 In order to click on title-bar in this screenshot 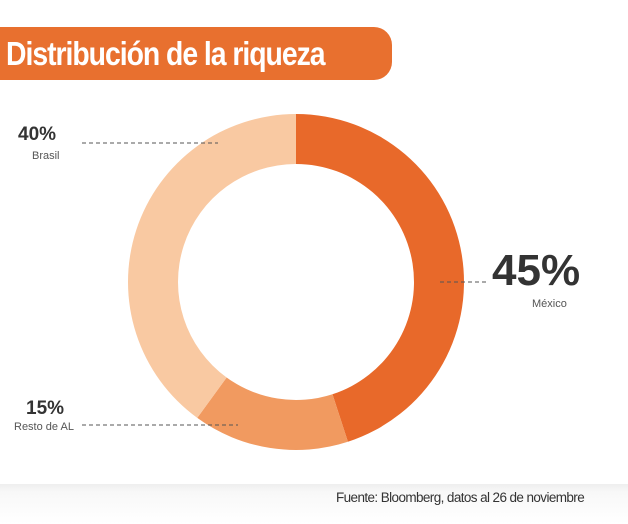, I will do `click(196, 53)`.